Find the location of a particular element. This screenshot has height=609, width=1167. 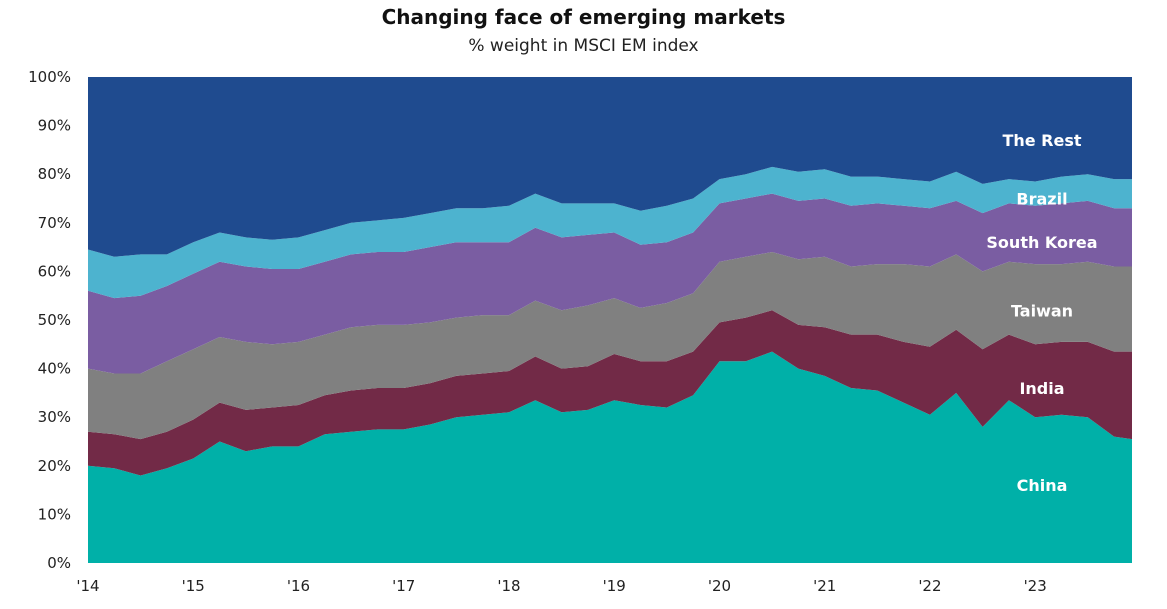

chart-title: Changing face of emerging markets is located at coordinates (583, 17).